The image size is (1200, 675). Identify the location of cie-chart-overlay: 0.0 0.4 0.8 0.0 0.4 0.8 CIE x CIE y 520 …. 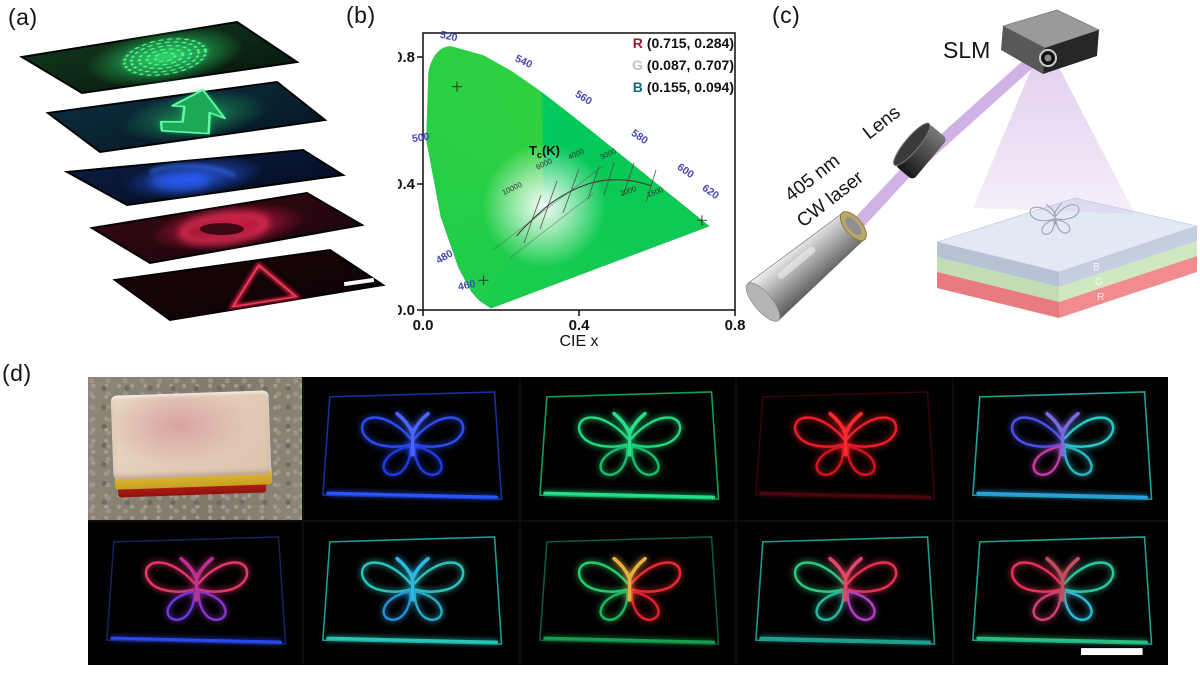
(572, 188).